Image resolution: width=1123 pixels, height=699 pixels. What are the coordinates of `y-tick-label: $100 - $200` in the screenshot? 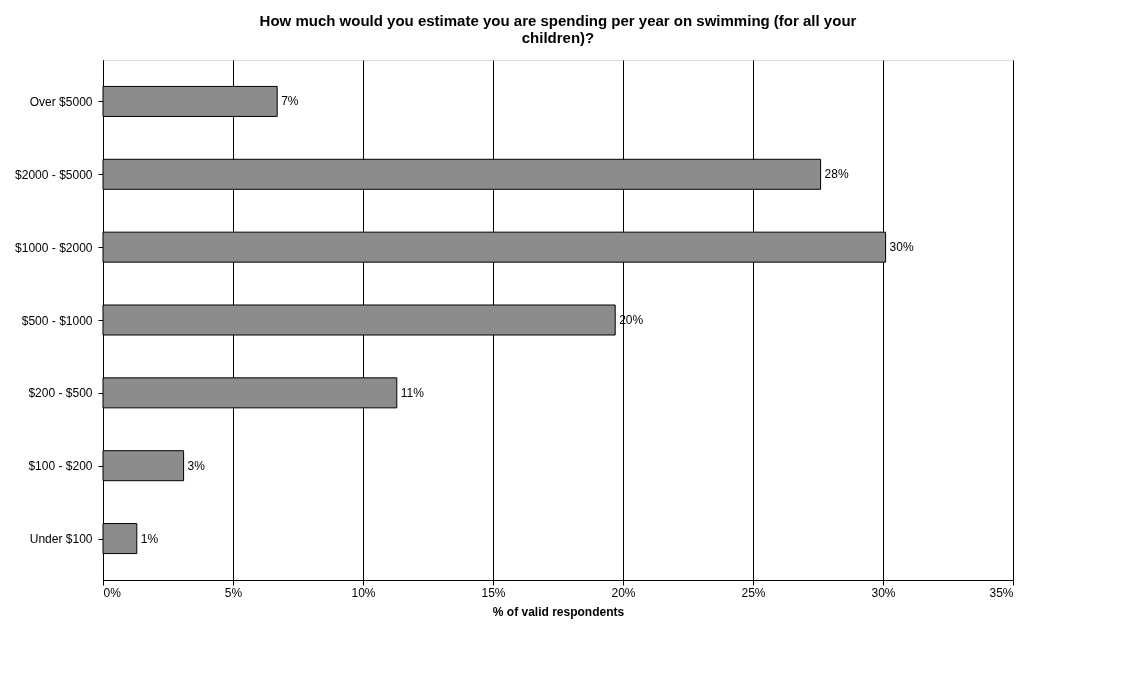 It's located at (60, 466).